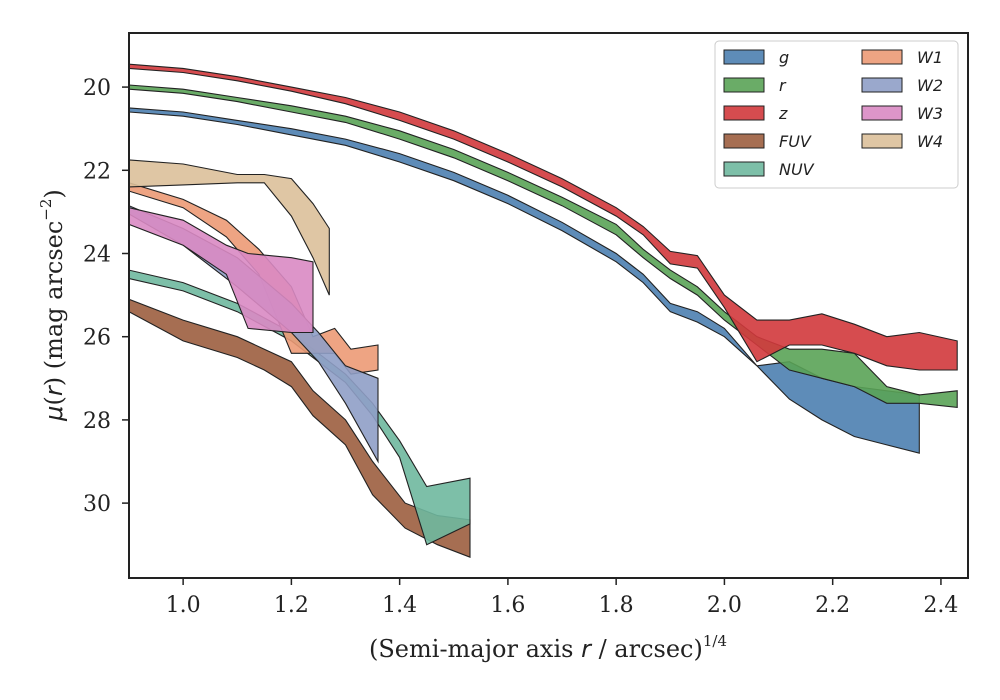 Image resolution: width=1000 pixels, height=700 pixels. I want to click on y-axis-title: μ(r) (mag arcsec−2), so click(52, 305).